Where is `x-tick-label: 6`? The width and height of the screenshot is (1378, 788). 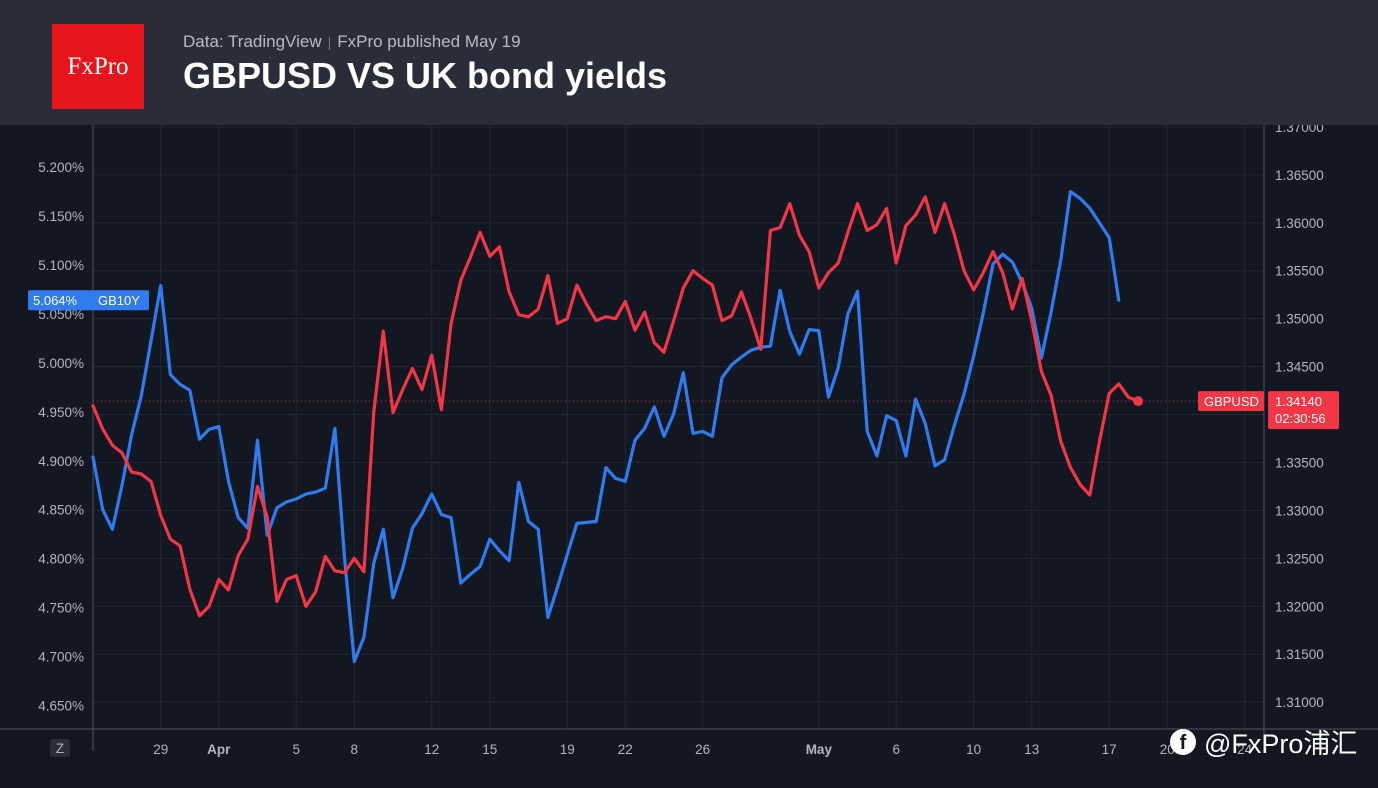 x-tick-label: 6 is located at coordinates (896, 749).